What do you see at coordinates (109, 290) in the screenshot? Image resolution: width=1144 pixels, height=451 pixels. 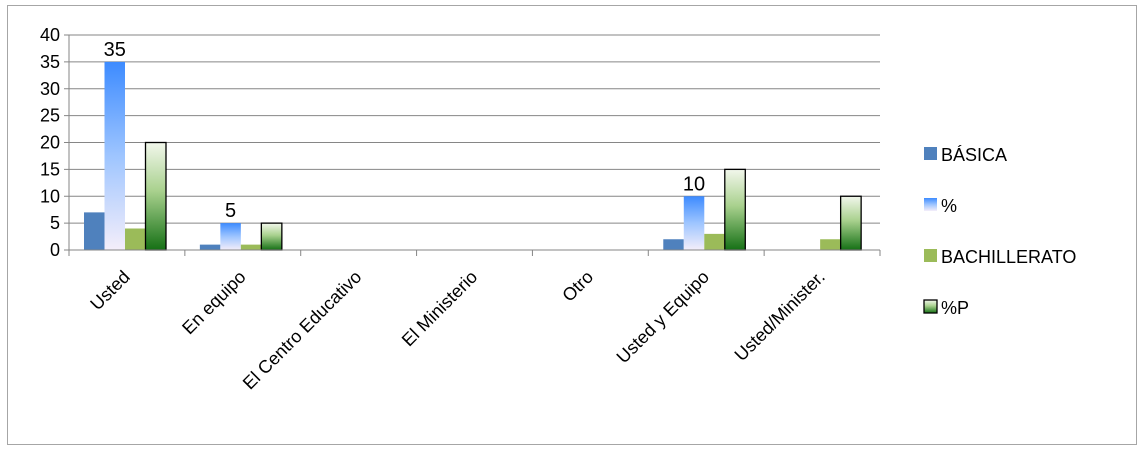 I see `x-tick-label: Usted` at bounding box center [109, 290].